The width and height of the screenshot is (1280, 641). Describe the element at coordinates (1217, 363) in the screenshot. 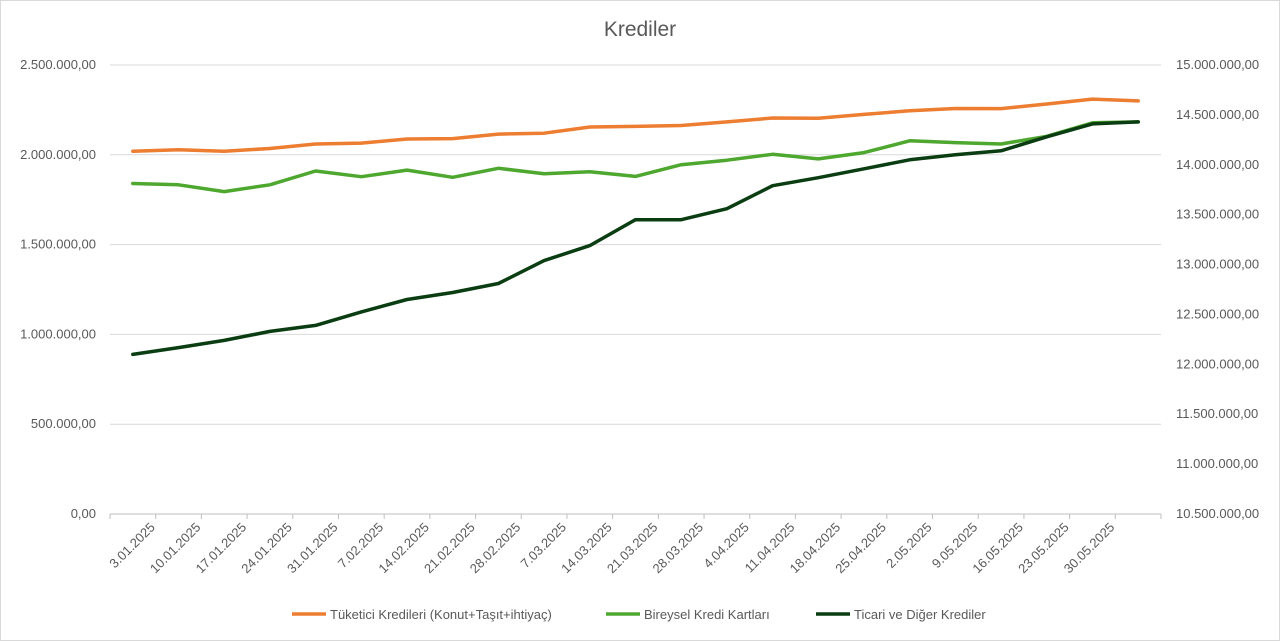

I see `right-tick-label: 12.000.000,00` at that location.